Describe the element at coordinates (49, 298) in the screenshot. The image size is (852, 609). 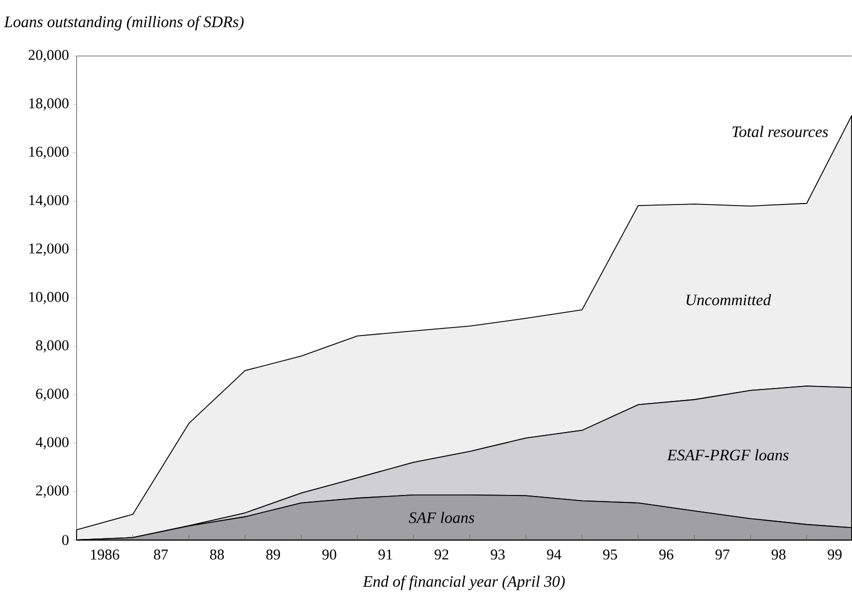
I see `y-tick-label: 10,000` at that location.